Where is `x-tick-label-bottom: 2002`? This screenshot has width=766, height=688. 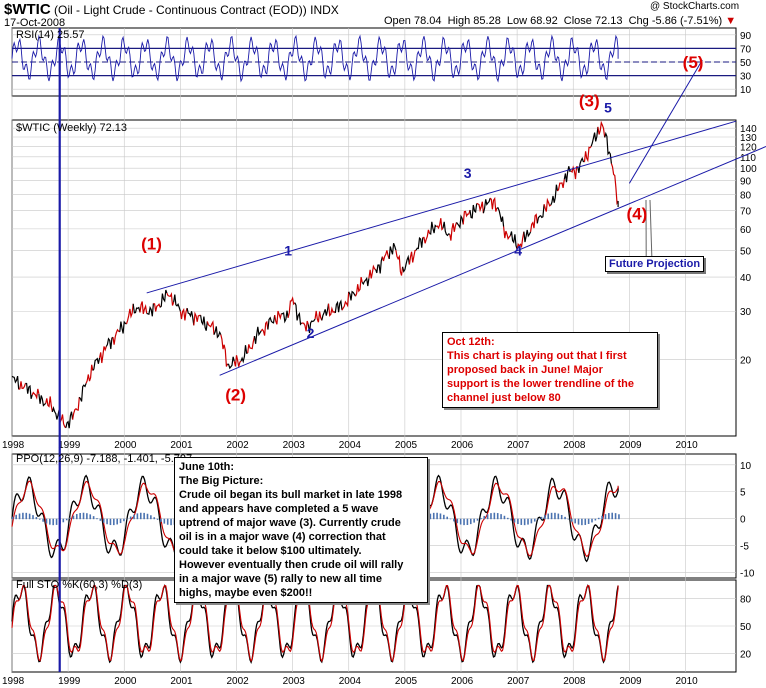
x-tick-label-bottom: 2002 is located at coordinates (237, 681).